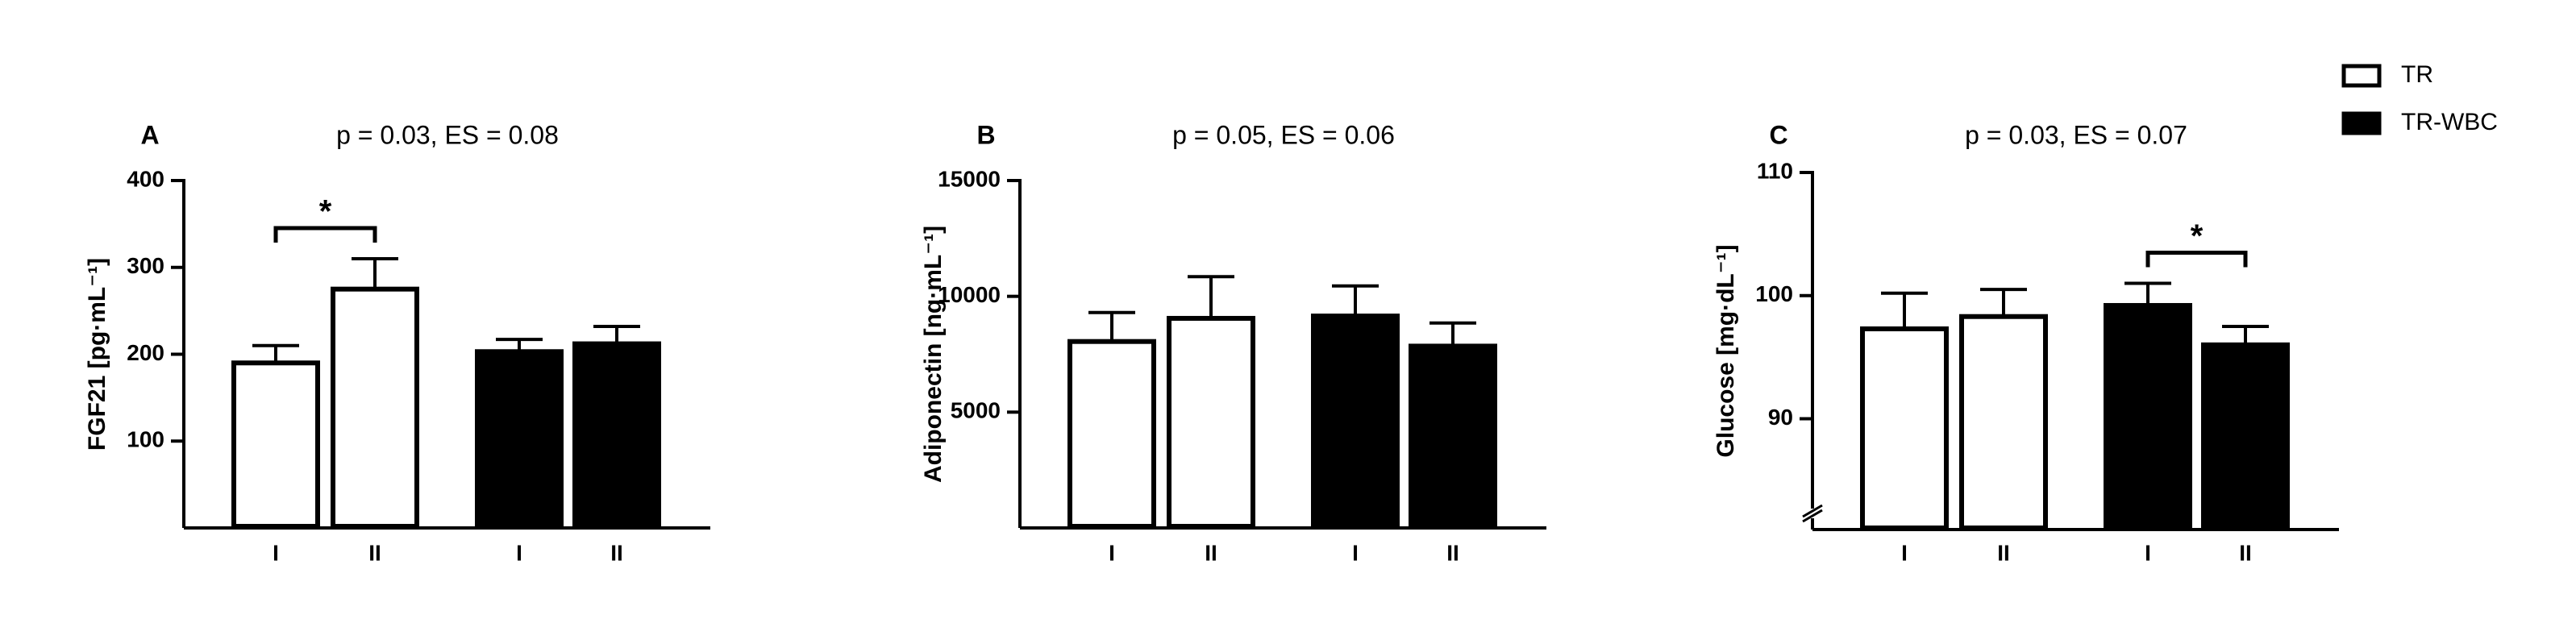 This screenshot has width=2576, height=644. What do you see at coordinates (145, 178) in the screenshot?
I see `y-tick-label: 400` at bounding box center [145, 178].